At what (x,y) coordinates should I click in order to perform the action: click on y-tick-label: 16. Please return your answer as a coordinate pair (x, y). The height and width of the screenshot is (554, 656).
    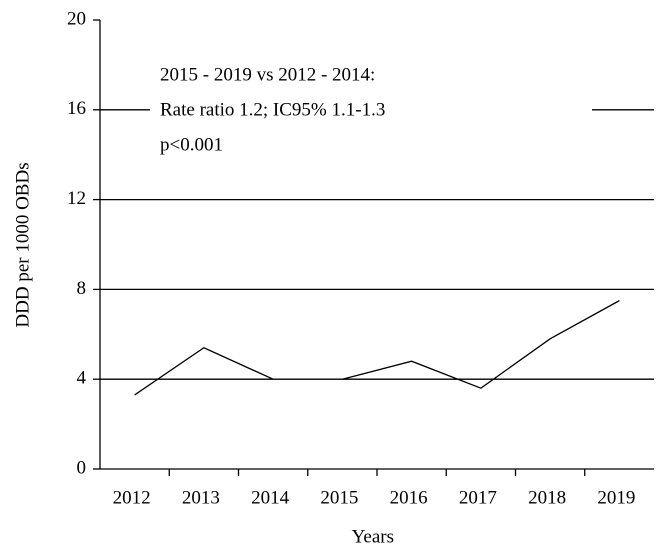
    Looking at the image, I should click on (76, 108).